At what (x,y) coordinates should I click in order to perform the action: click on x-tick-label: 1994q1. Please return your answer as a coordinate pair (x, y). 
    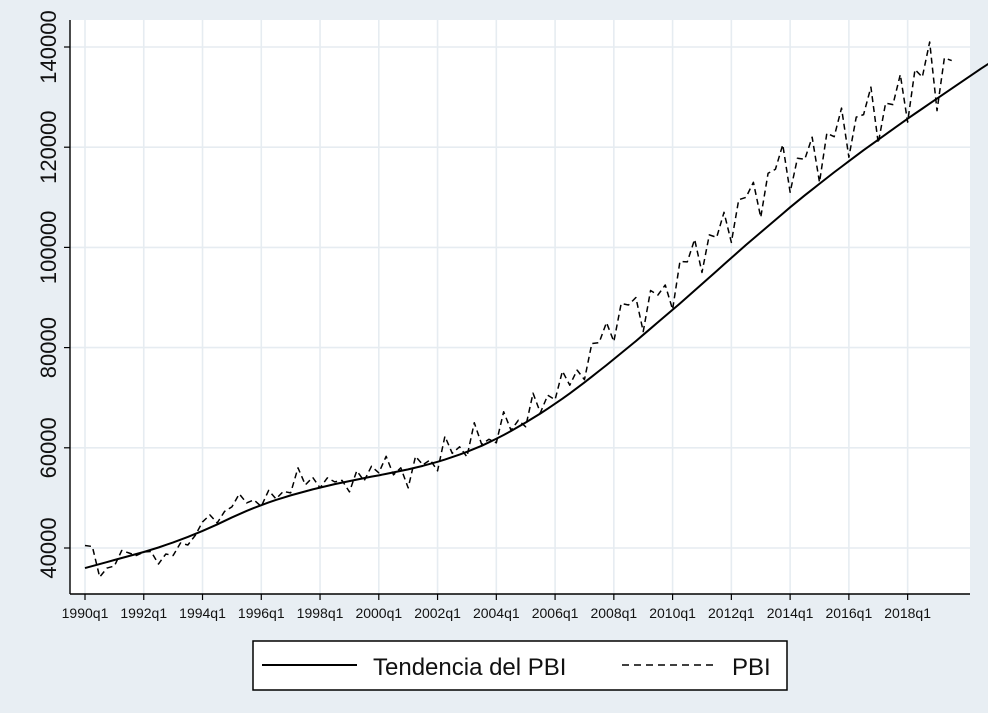
    Looking at the image, I should click on (202, 613).